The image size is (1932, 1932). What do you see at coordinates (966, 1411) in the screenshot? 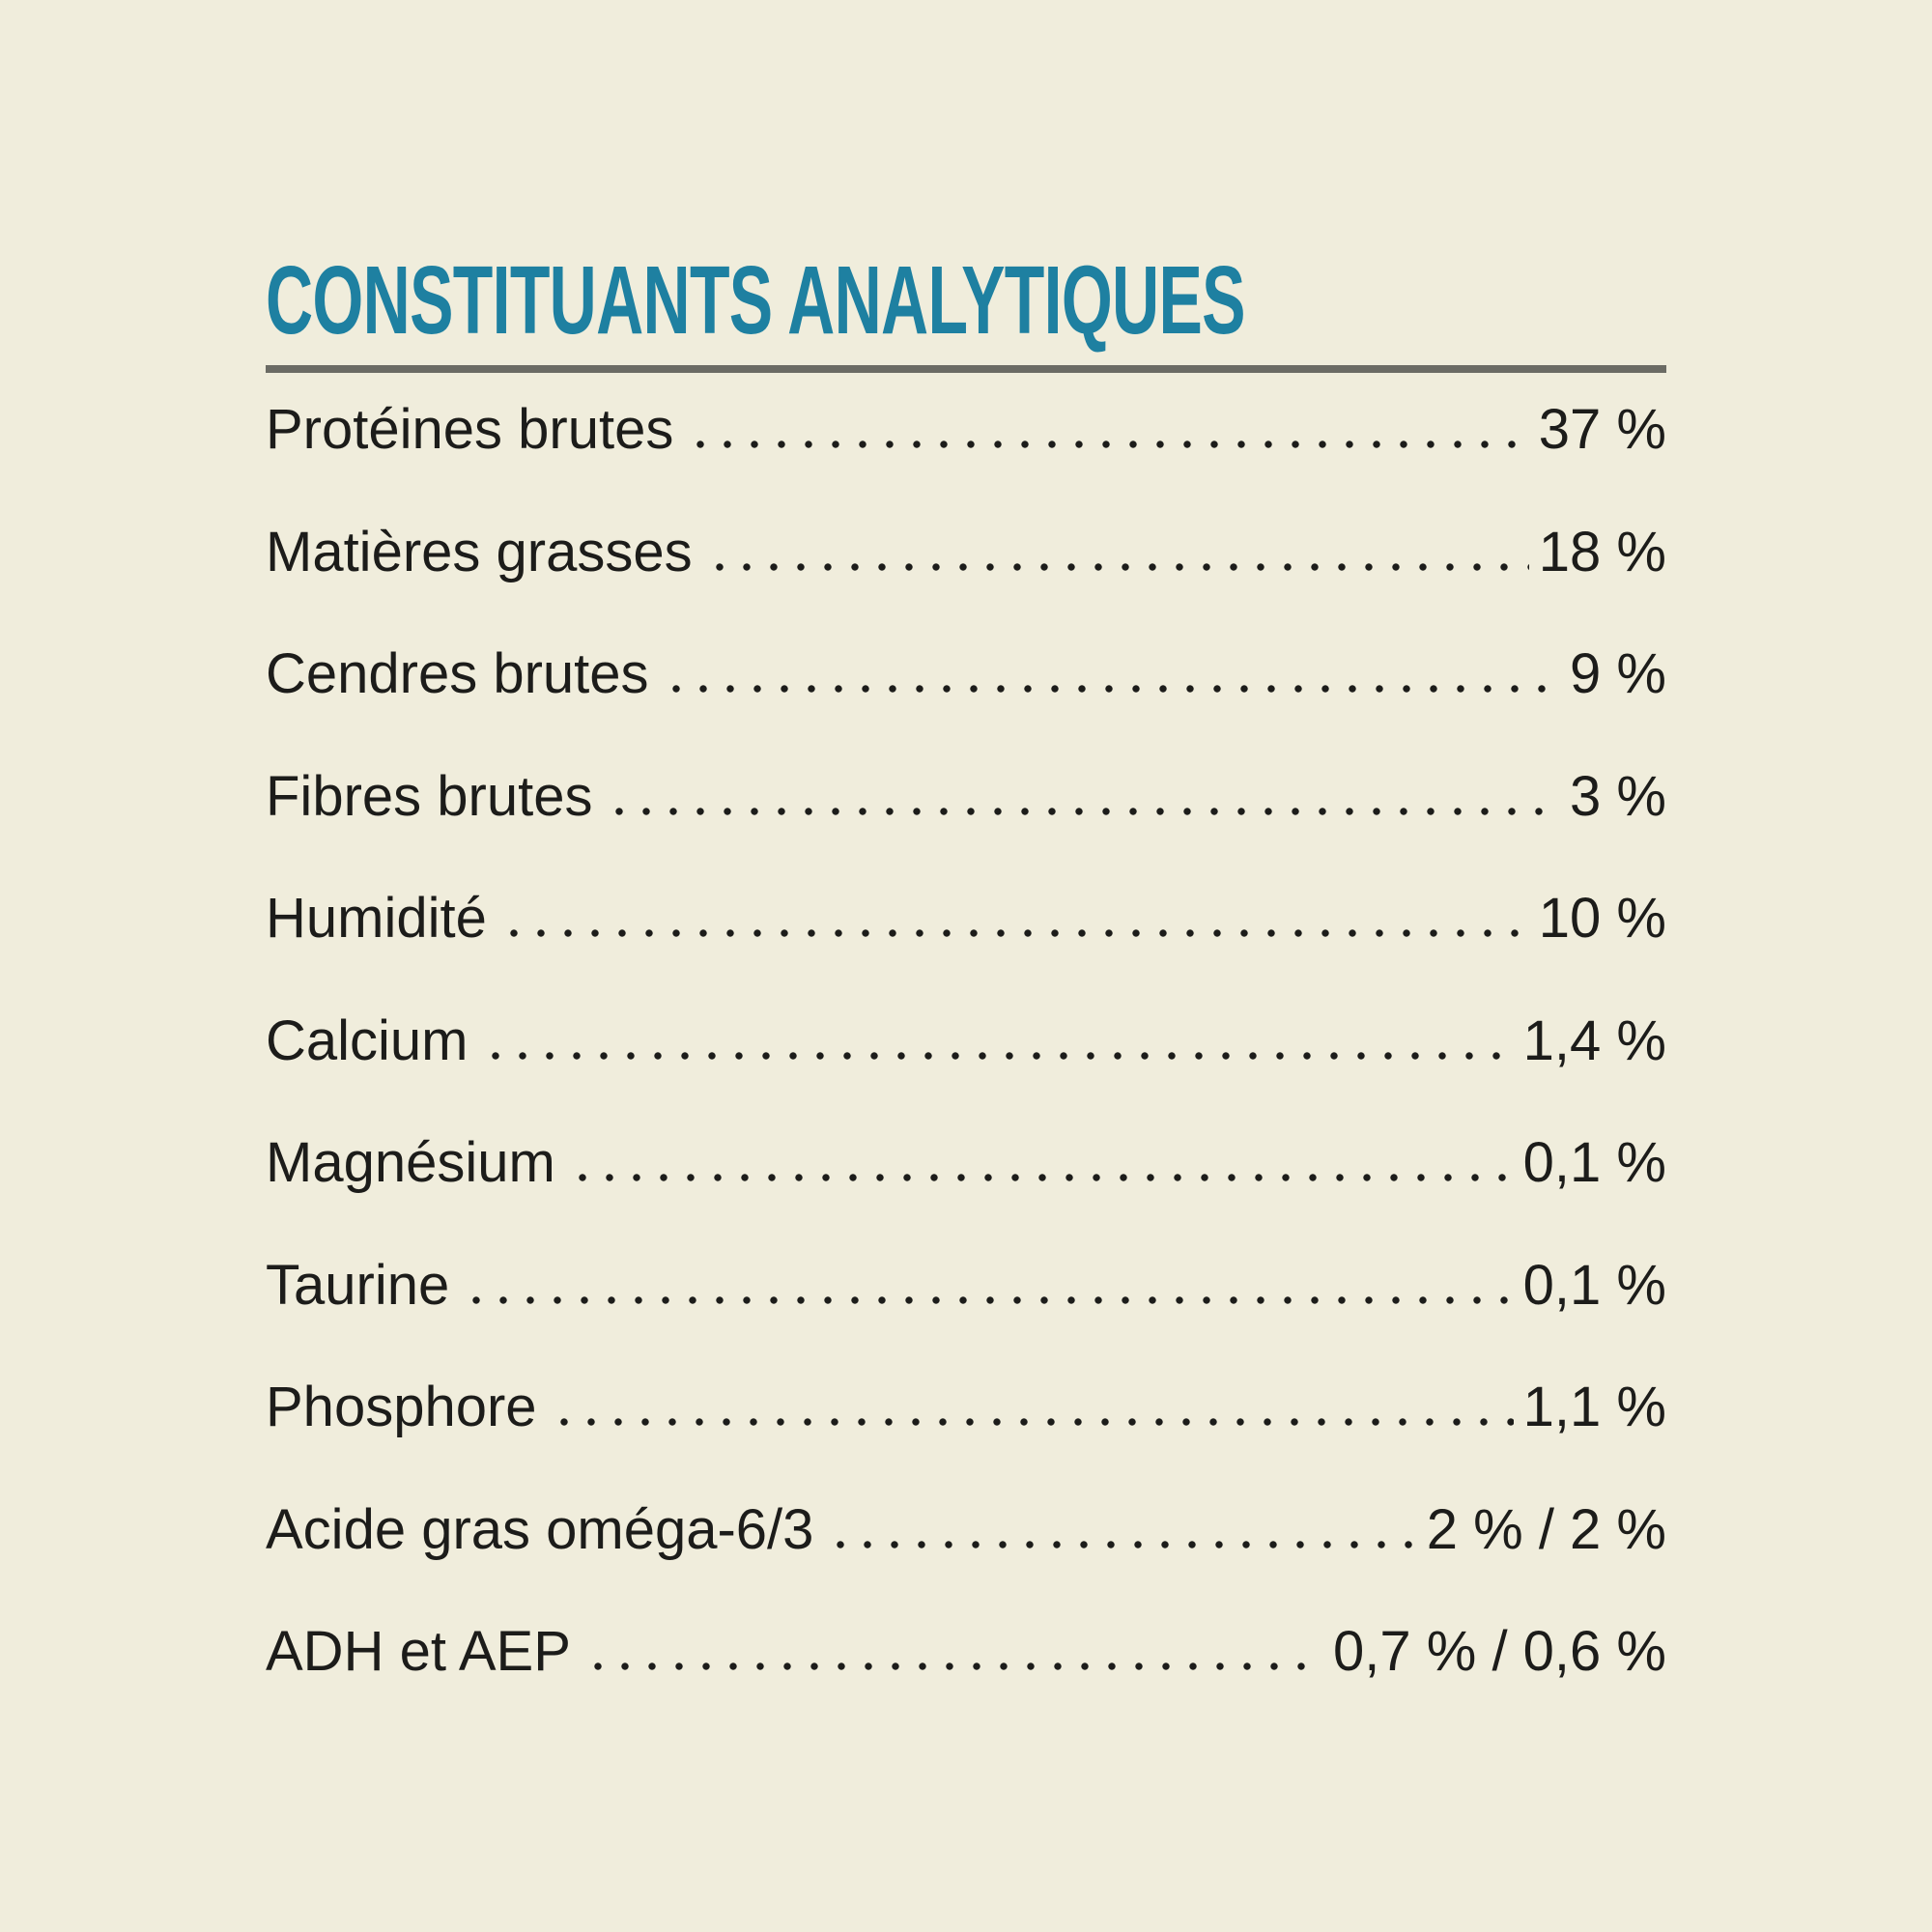
I see `constituent-row: Phosphore 1,1 %` at bounding box center [966, 1411].